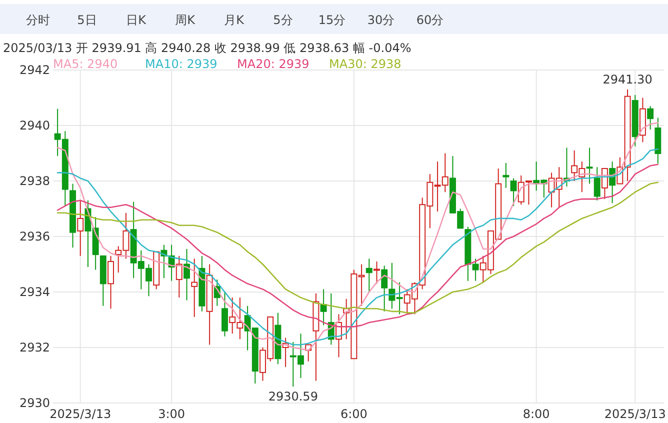  I want to click on text: MA10: 2939, so click(181, 64).